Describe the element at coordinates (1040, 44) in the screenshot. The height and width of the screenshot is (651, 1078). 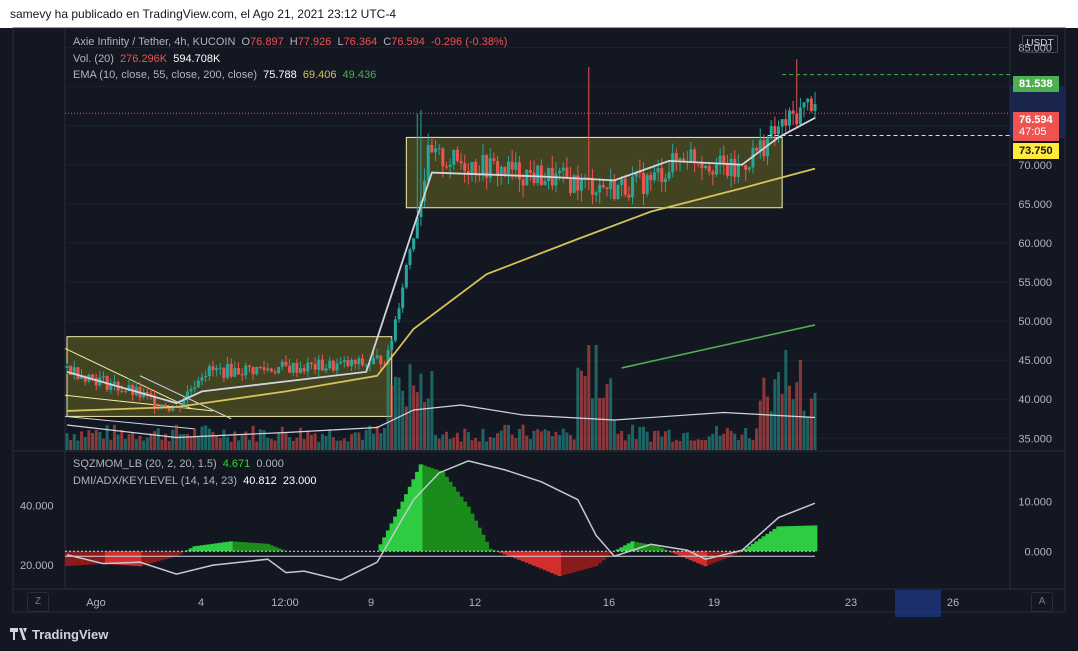
I see `currency-button: USDT` at that location.